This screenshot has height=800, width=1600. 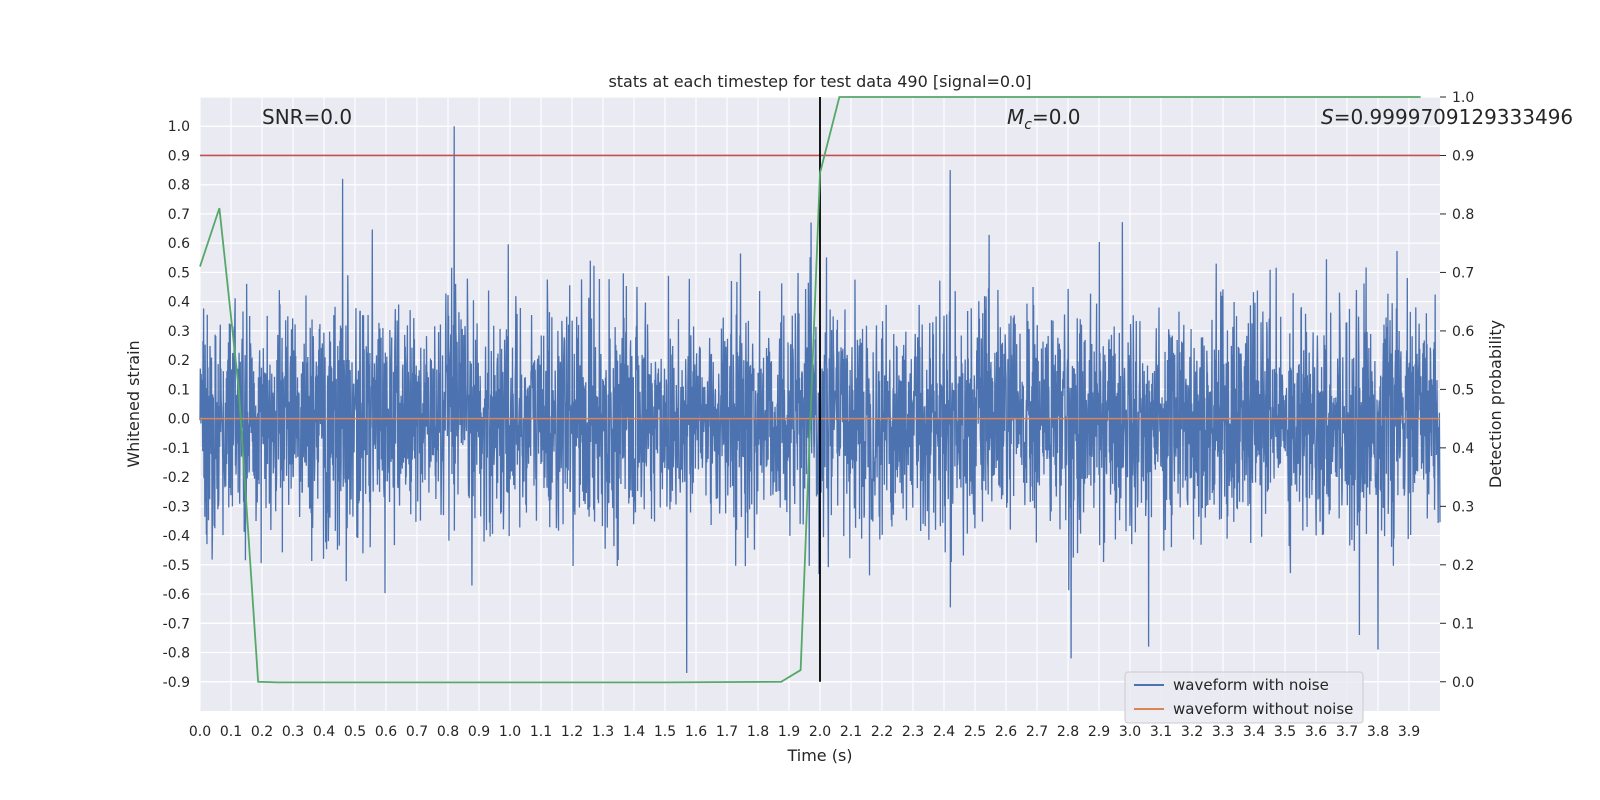 I want to click on y-tick-label: -0.3, so click(x=176, y=507).